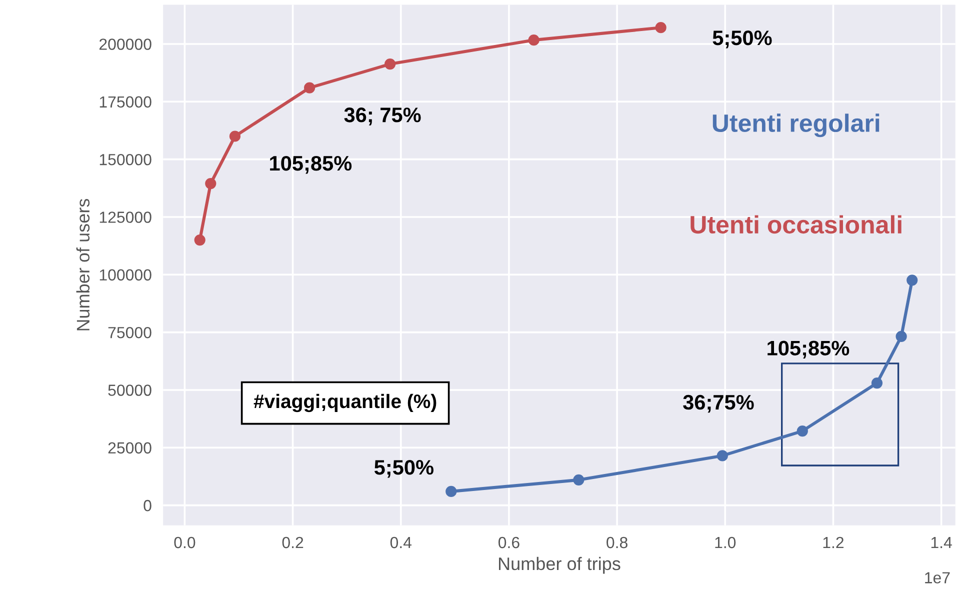 Image resolution: width=965 pixels, height=597 pixels. I want to click on y-tick-label: 50000, so click(130, 390).